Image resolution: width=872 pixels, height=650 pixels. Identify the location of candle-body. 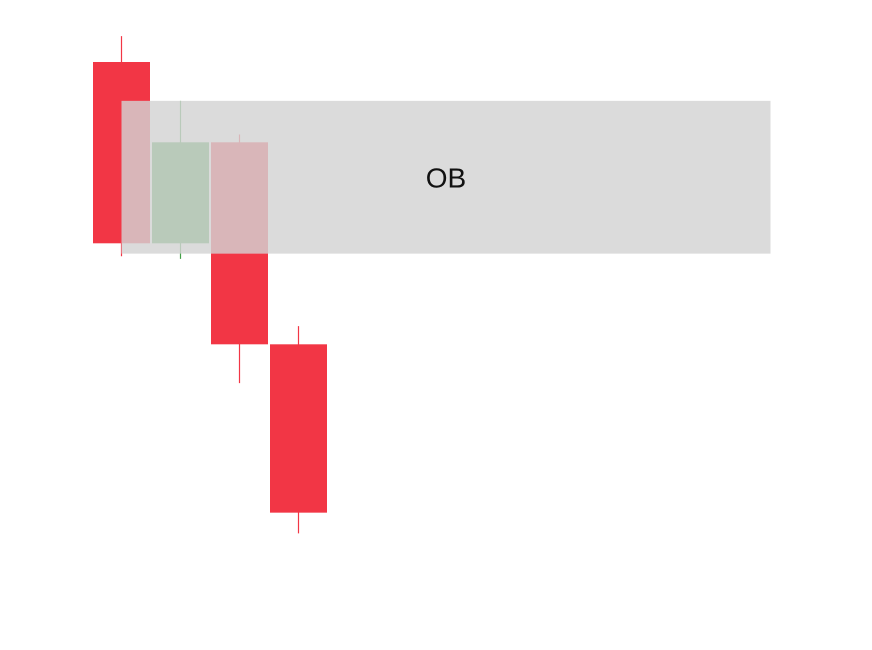
(298, 428).